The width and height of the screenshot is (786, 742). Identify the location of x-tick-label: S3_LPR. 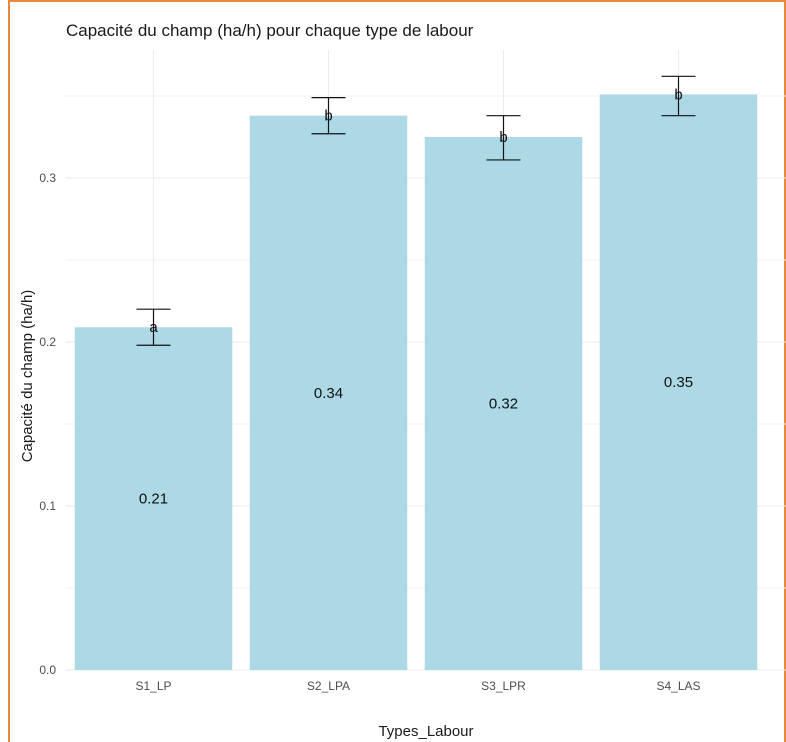
(503, 686).